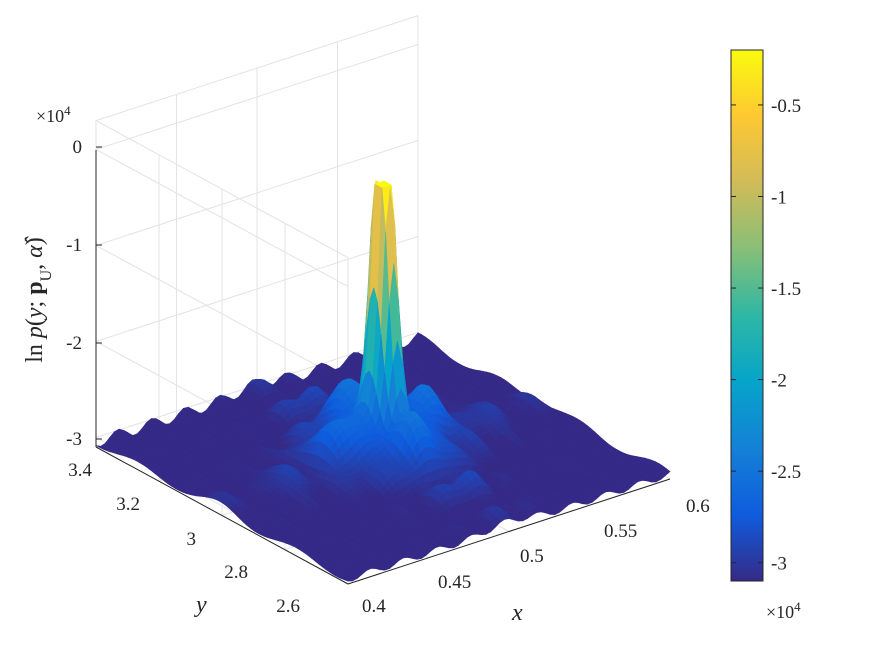  Describe the element at coordinates (53, 115) in the screenshot. I see `z-exponent-label: ×10⁴` at that location.